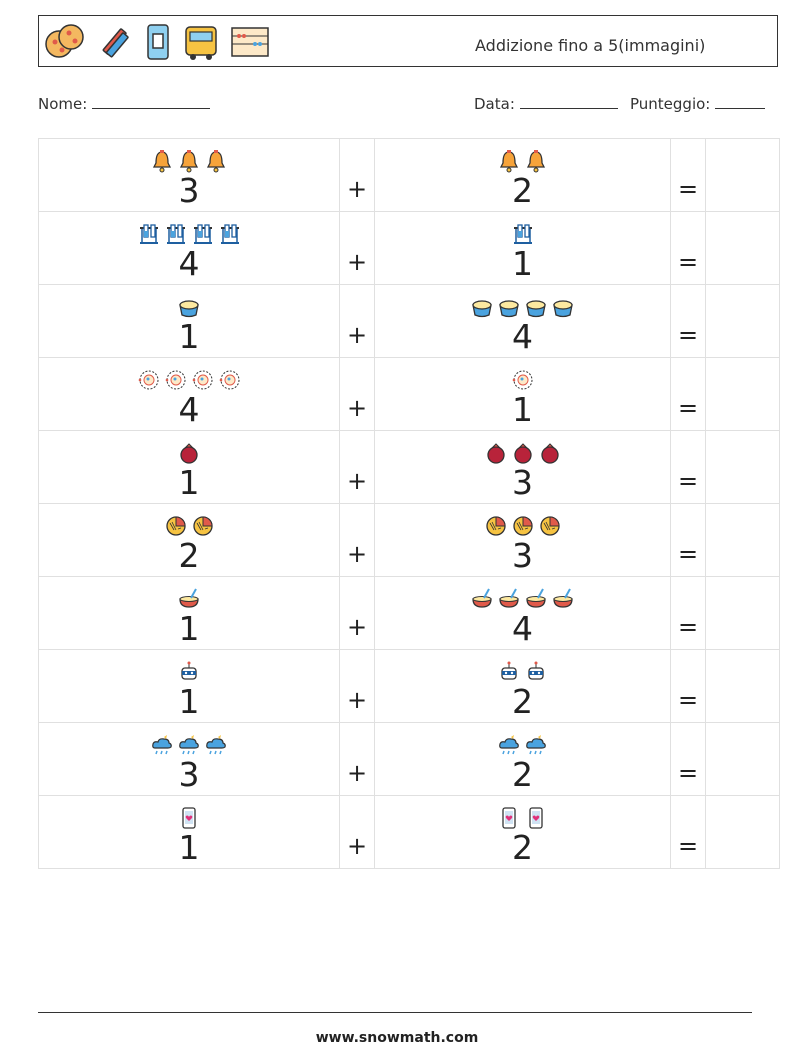 The height and width of the screenshot is (1053, 794). Describe the element at coordinates (201, 43) in the screenshot. I see `school-bus-icon` at that location.